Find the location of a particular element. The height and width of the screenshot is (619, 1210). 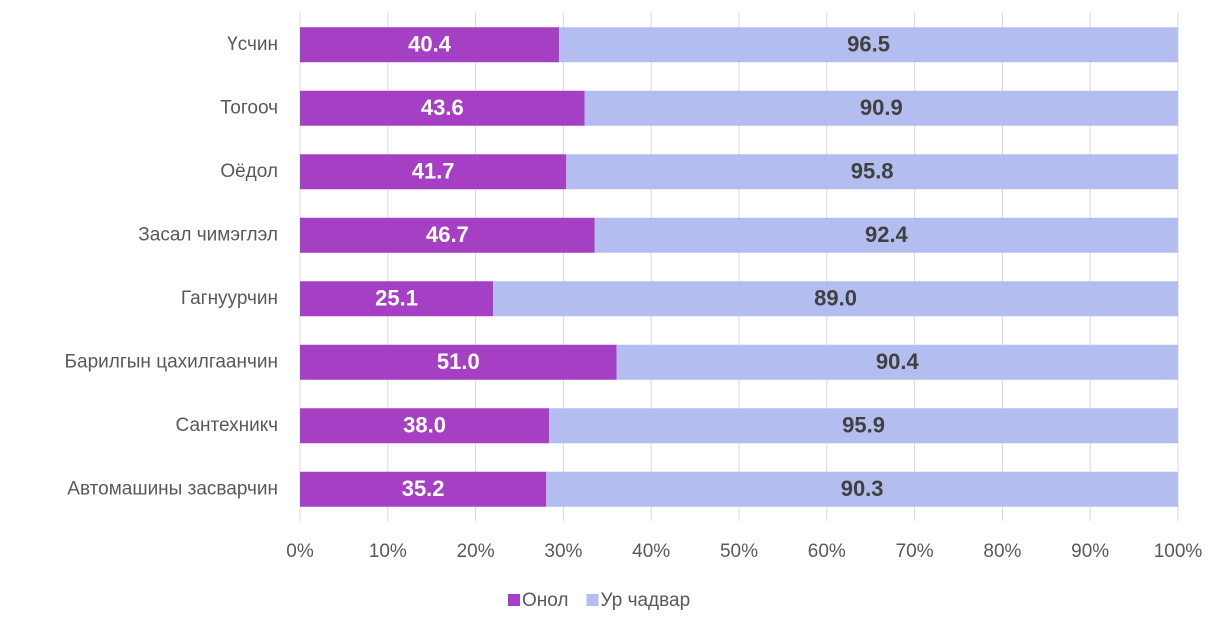

x-tick-label: 30% is located at coordinates (563, 551).